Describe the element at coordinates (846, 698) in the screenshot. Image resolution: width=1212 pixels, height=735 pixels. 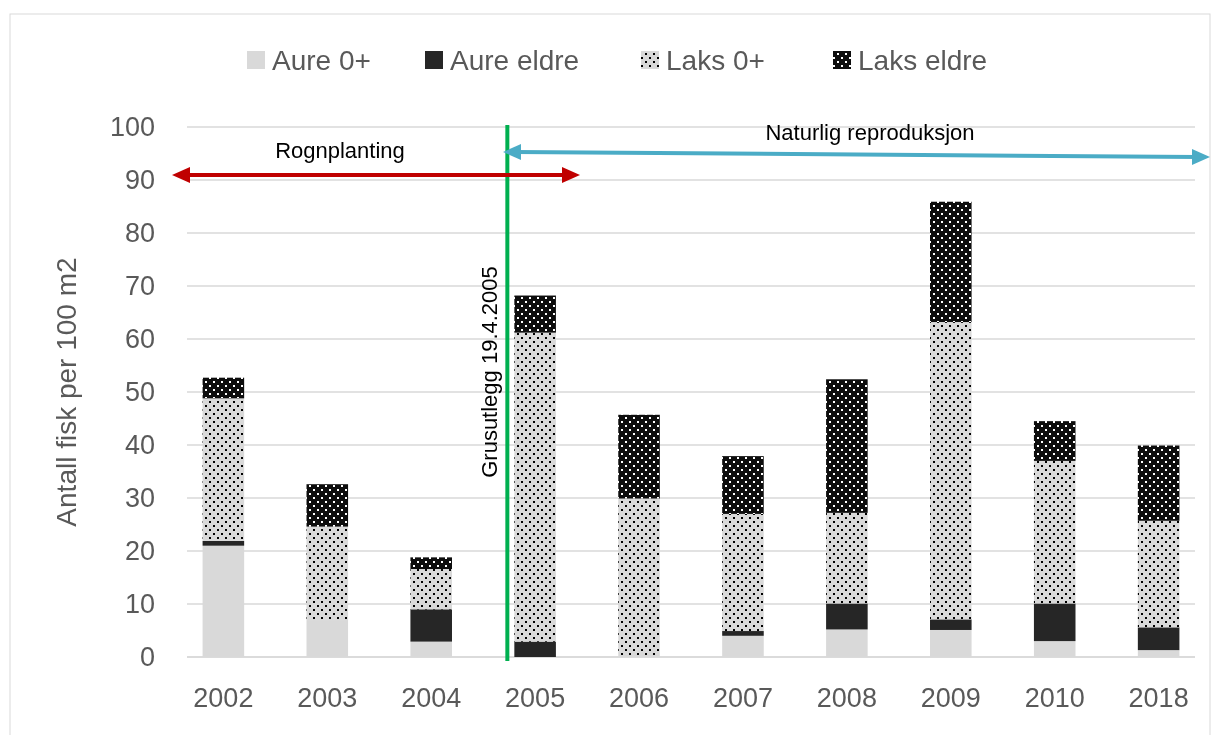
I see `x-tick-label: 2008` at that location.